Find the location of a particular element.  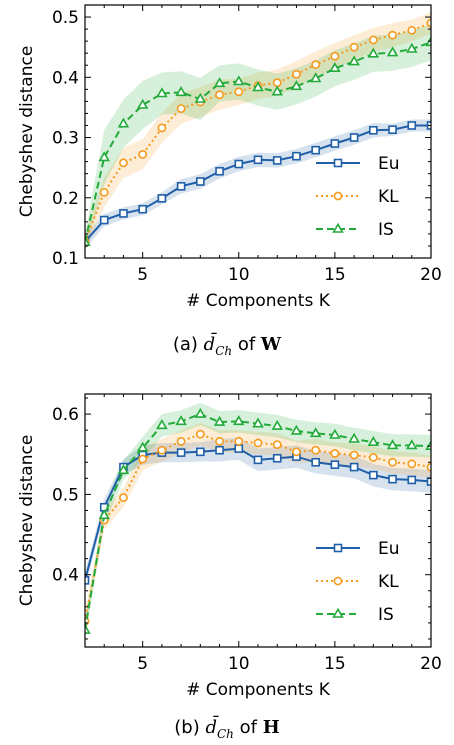

legend-marker-is is located at coordinates (338, 612).